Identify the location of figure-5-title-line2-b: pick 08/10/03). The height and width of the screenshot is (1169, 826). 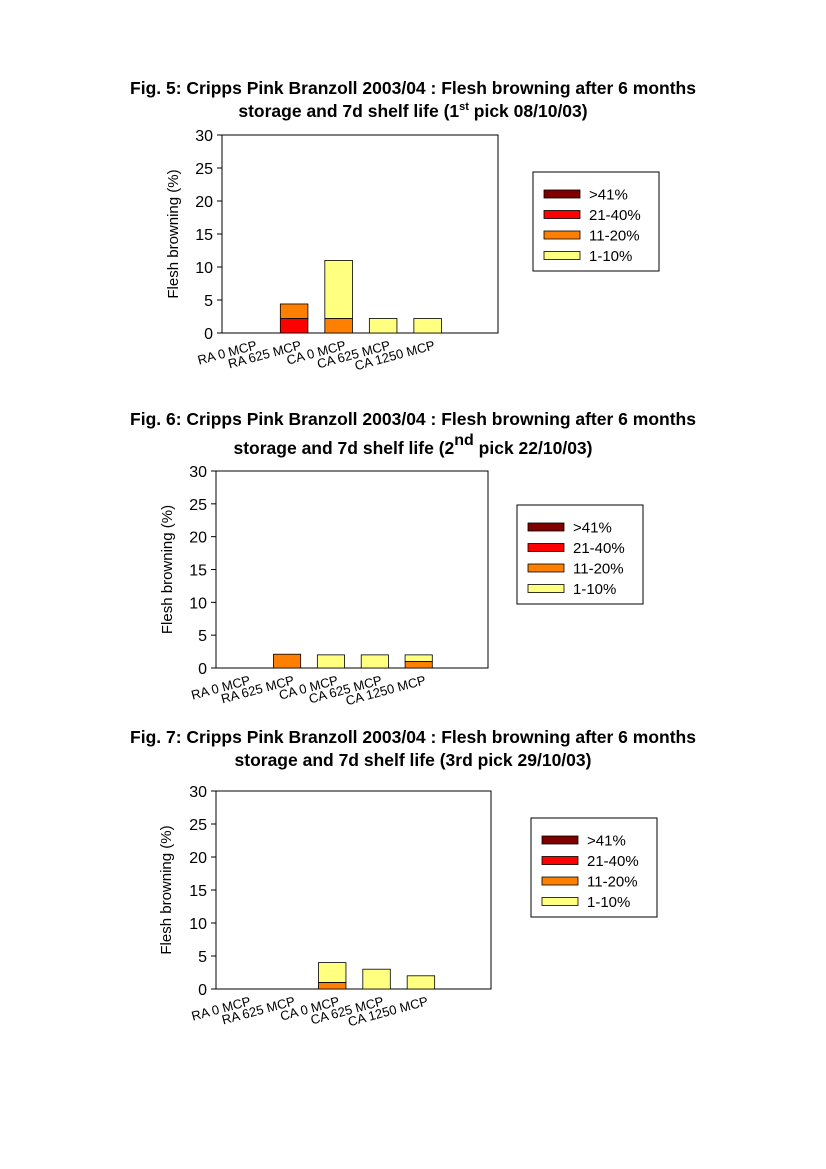
(528, 111).